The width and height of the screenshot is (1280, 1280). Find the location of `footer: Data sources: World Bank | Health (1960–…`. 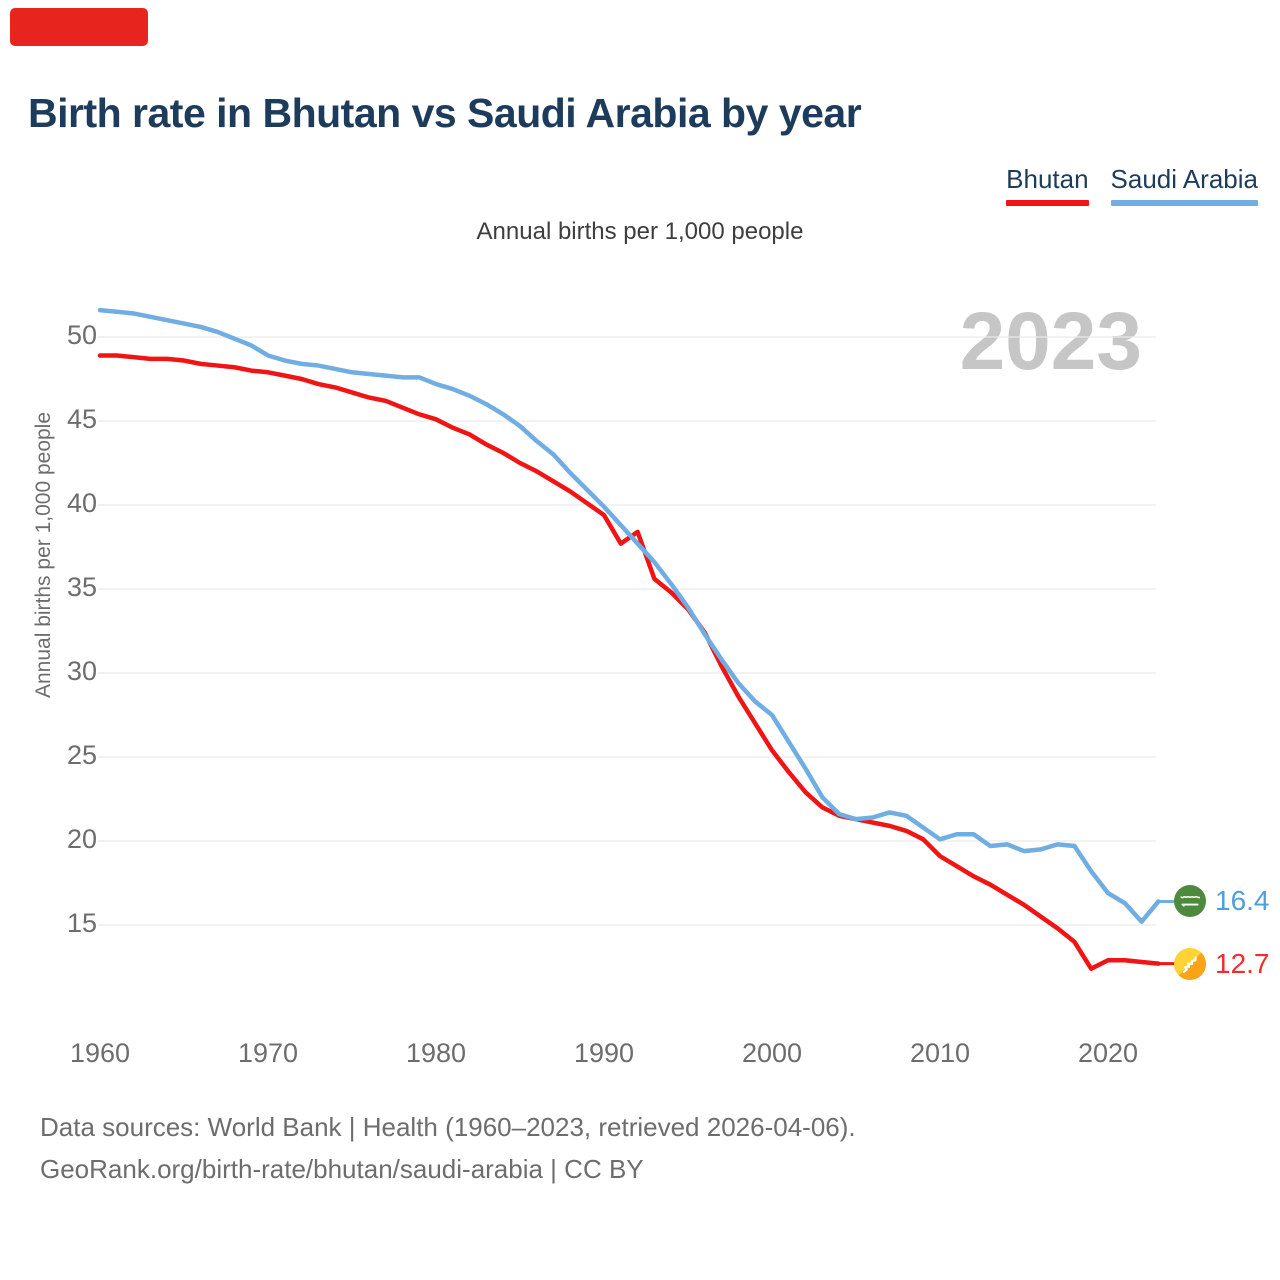

footer: Data sources: World Bank | Health (1960–… is located at coordinates (448, 1148).